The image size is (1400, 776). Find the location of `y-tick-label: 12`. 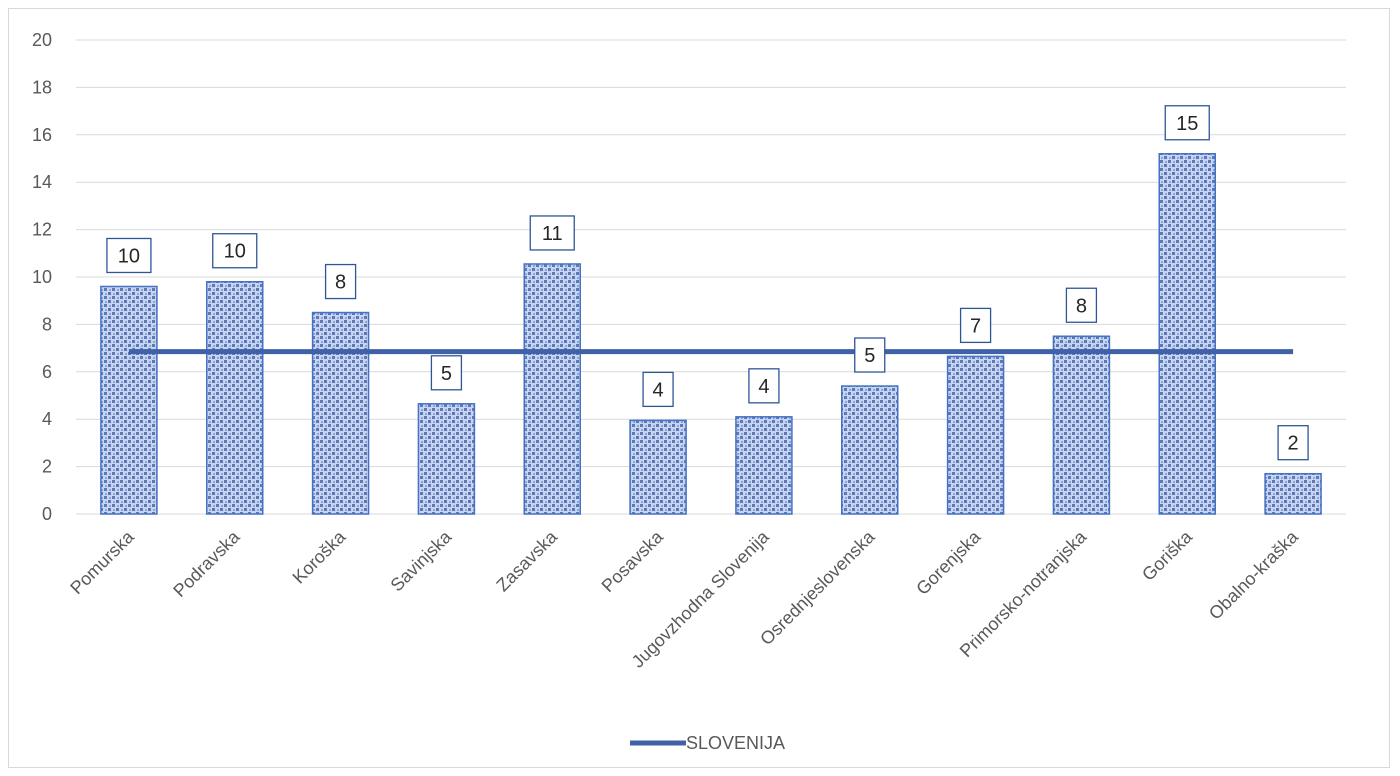

y-tick-label: 12 is located at coordinates (42, 230).